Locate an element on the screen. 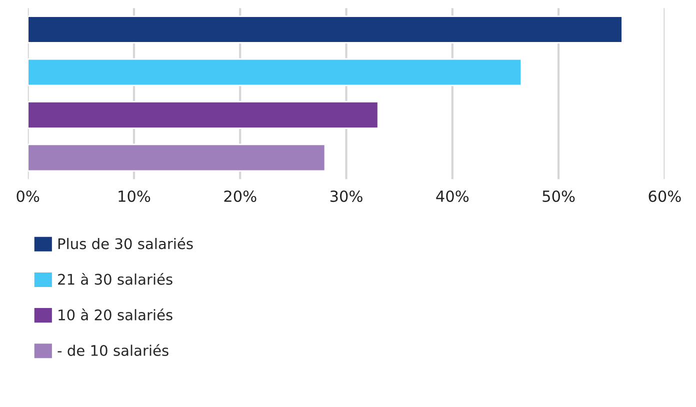 This screenshot has width=696, height=407. legend-label: 21 à 30 salariés is located at coordinates (115, 278).